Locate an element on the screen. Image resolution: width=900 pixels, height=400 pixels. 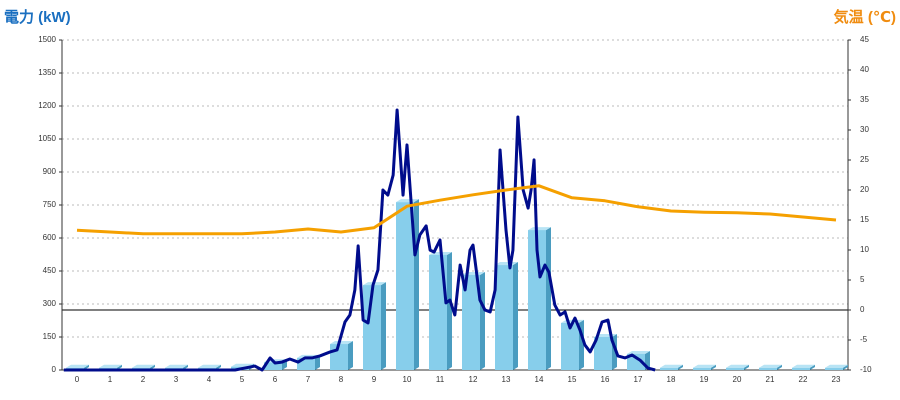
y2-tick-label: -10 is located at coordinates (866, 369).